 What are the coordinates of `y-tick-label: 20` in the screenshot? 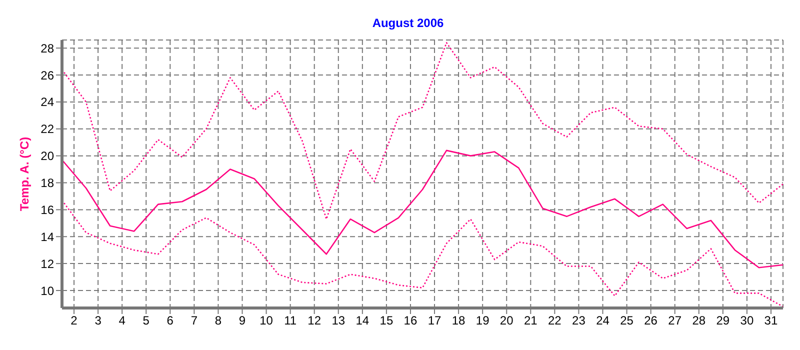 It's located at (47, 156).